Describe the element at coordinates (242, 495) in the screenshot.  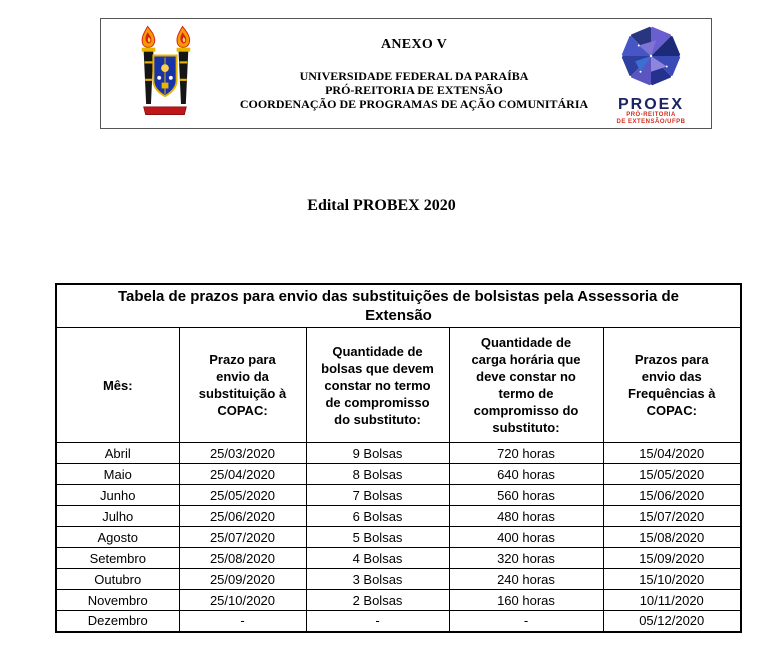
I see `table-cell: 25/05/2020` at that location.